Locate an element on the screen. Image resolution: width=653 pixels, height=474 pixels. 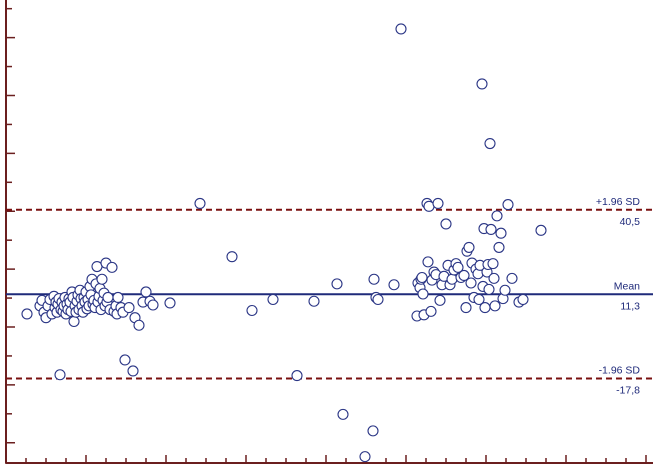
upper-line-name: +1.96 SD is located at coordinates (618, 202).